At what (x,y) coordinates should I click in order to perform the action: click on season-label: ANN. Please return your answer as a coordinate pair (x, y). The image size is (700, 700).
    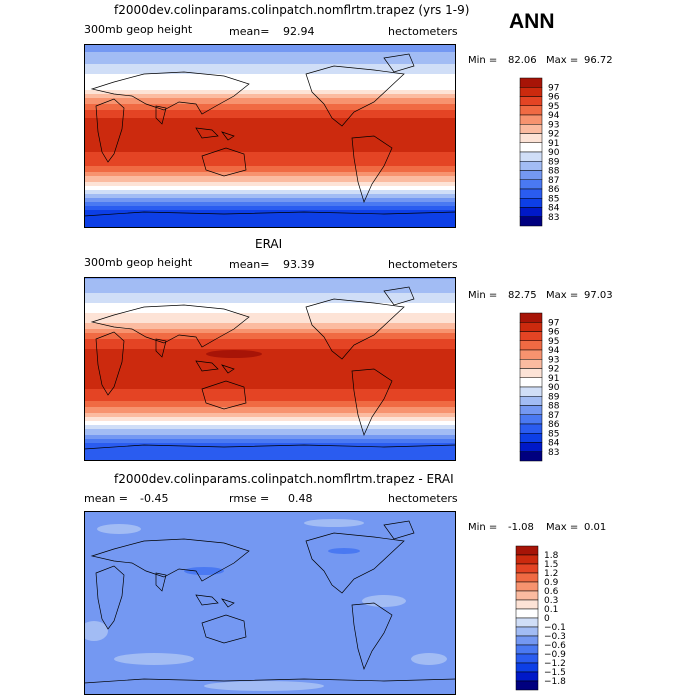
    Looking at the image, I should click on (532, 21).